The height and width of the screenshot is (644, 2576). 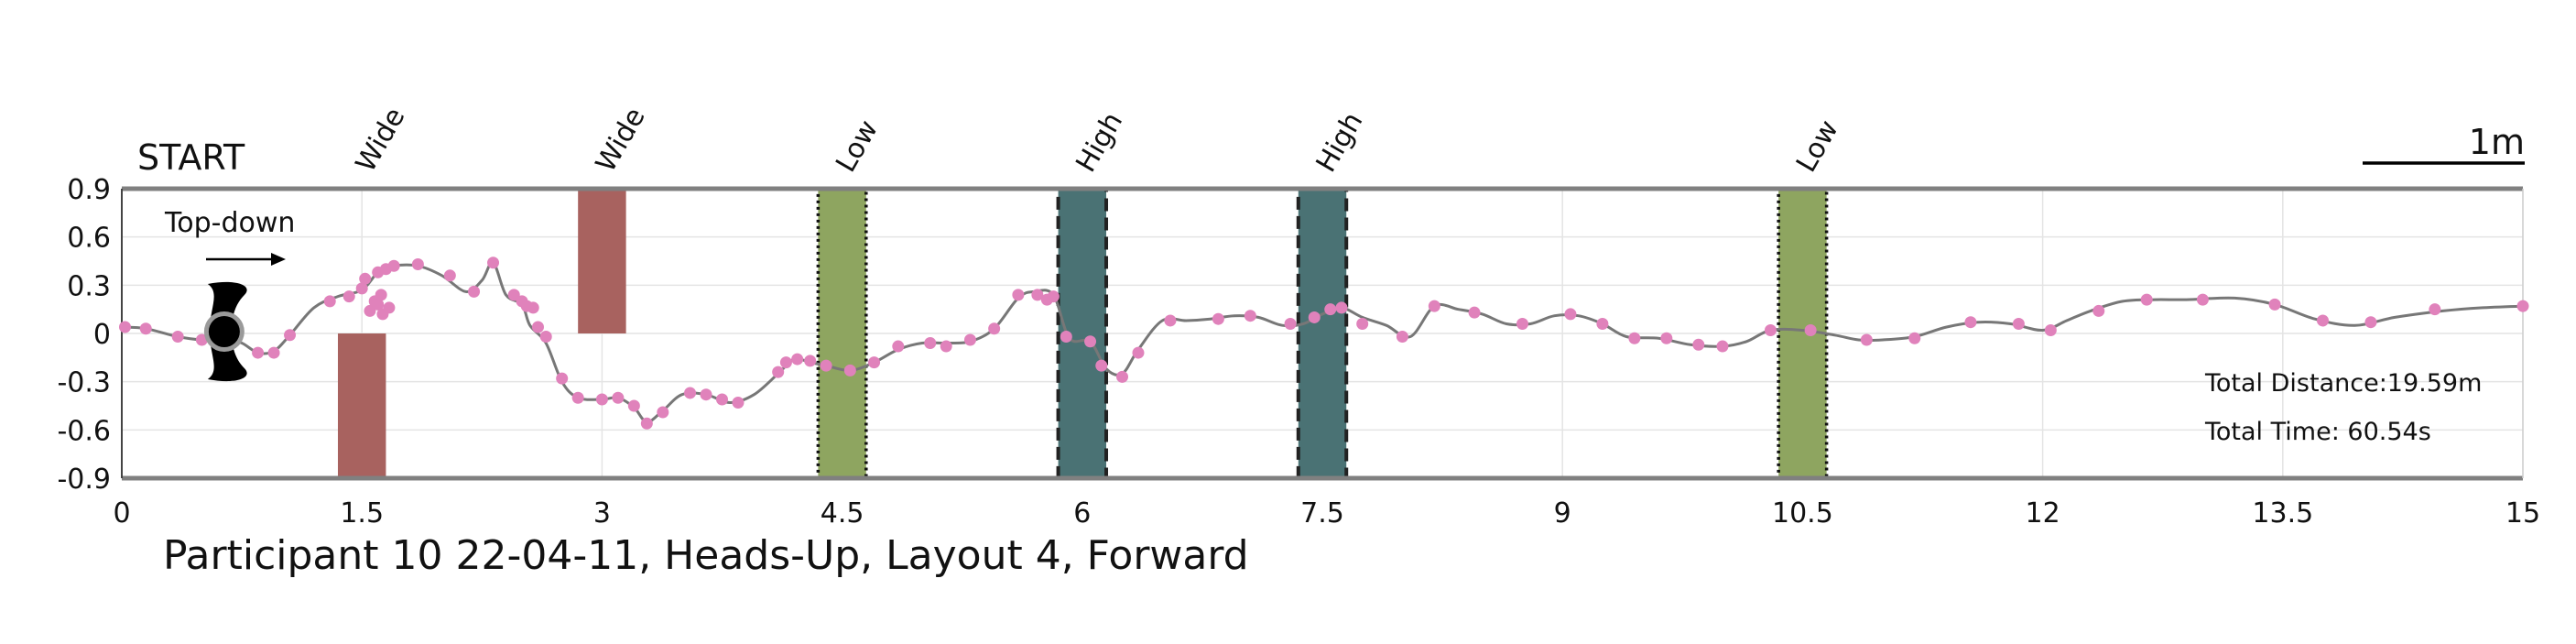 What do you see at coordinates (1562, 513) in the screenshot?
I see `x-tick-label-6: 9` at bounding box center [1562, 513].